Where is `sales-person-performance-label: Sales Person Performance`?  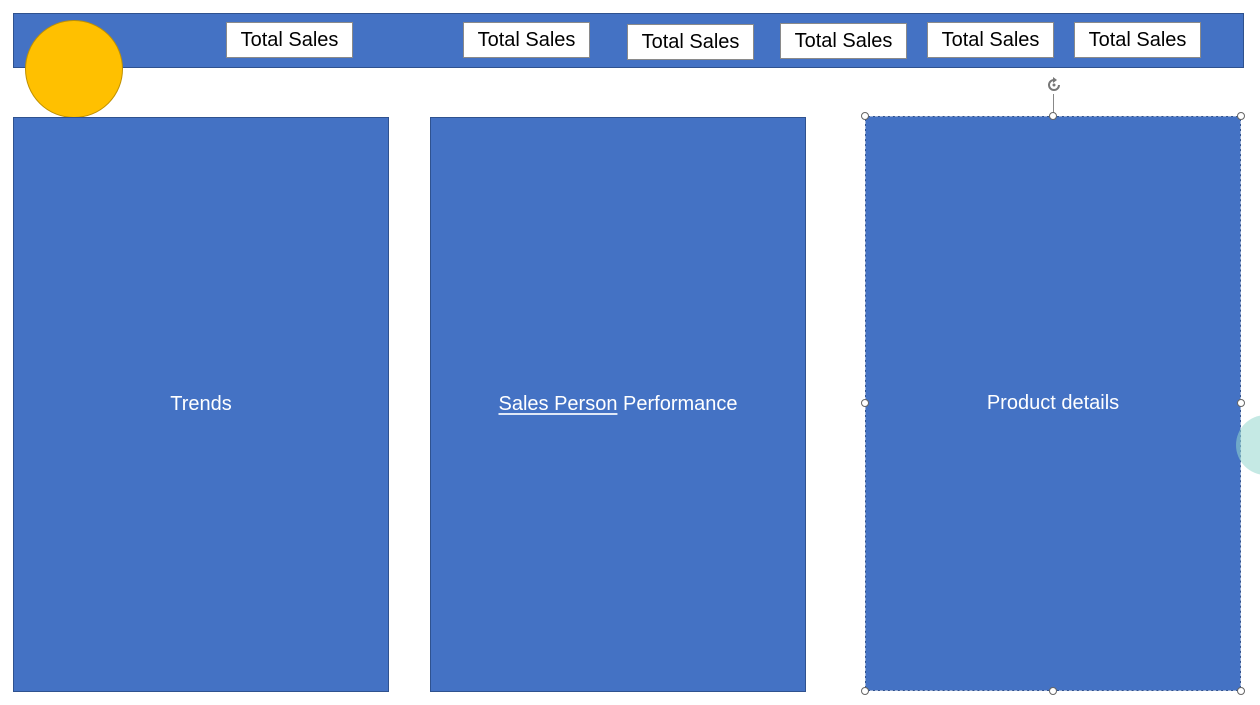
sales-person-performance-label: Sales Person Performance is located at coordinates (617, 404).